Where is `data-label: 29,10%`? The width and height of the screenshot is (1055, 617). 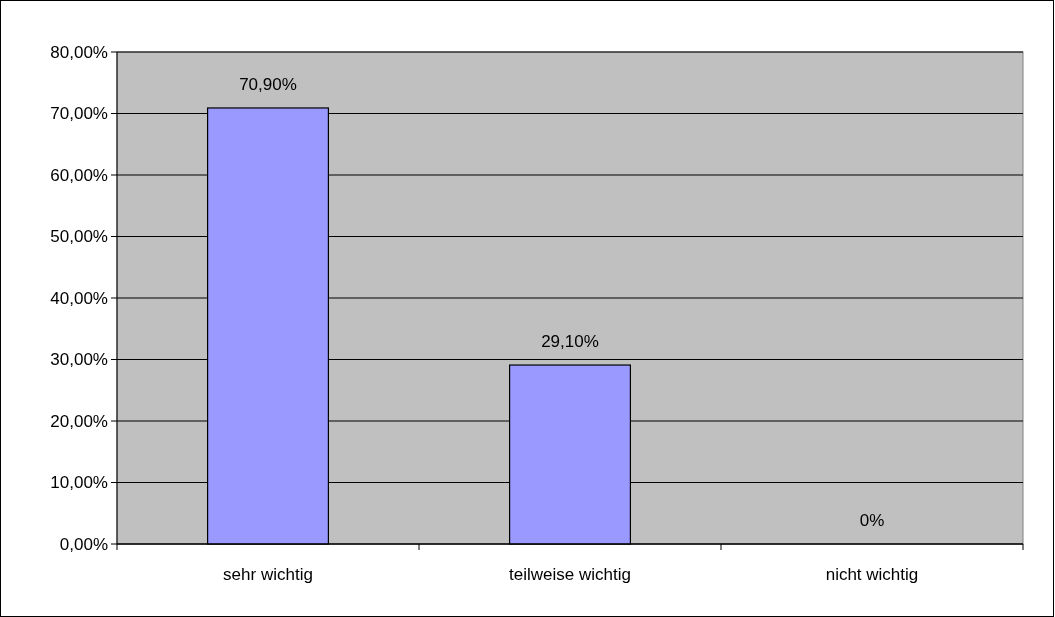 data-label: 29,10% is located at coordinates (570, 342).